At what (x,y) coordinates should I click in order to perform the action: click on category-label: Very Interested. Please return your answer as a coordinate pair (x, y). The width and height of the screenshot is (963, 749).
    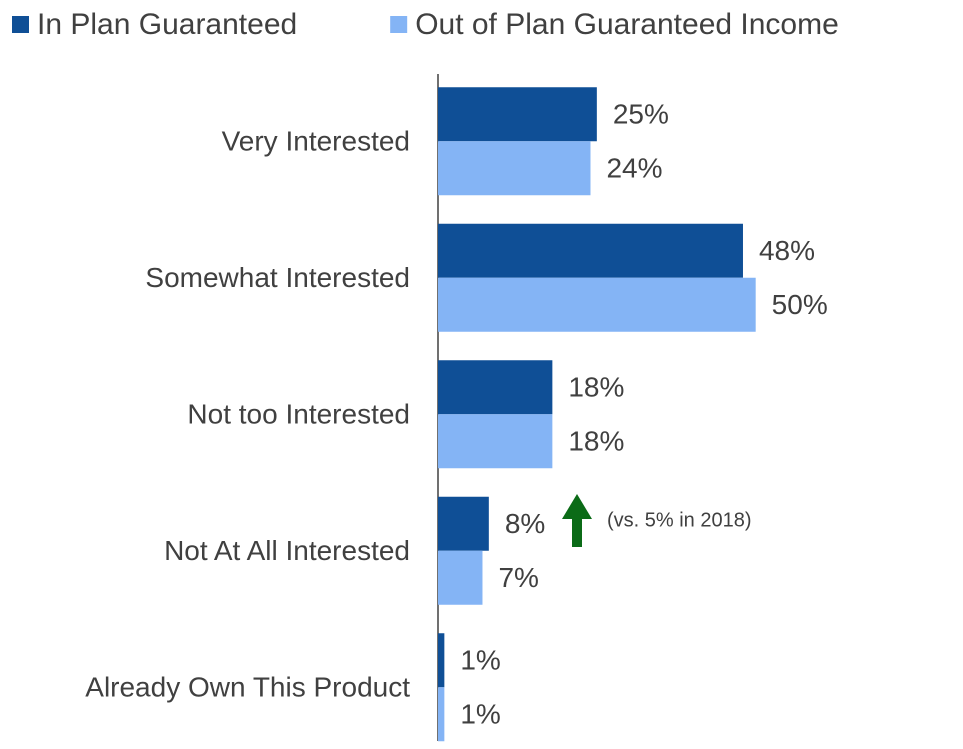
    Looking at the image, I should click on (316, 141).